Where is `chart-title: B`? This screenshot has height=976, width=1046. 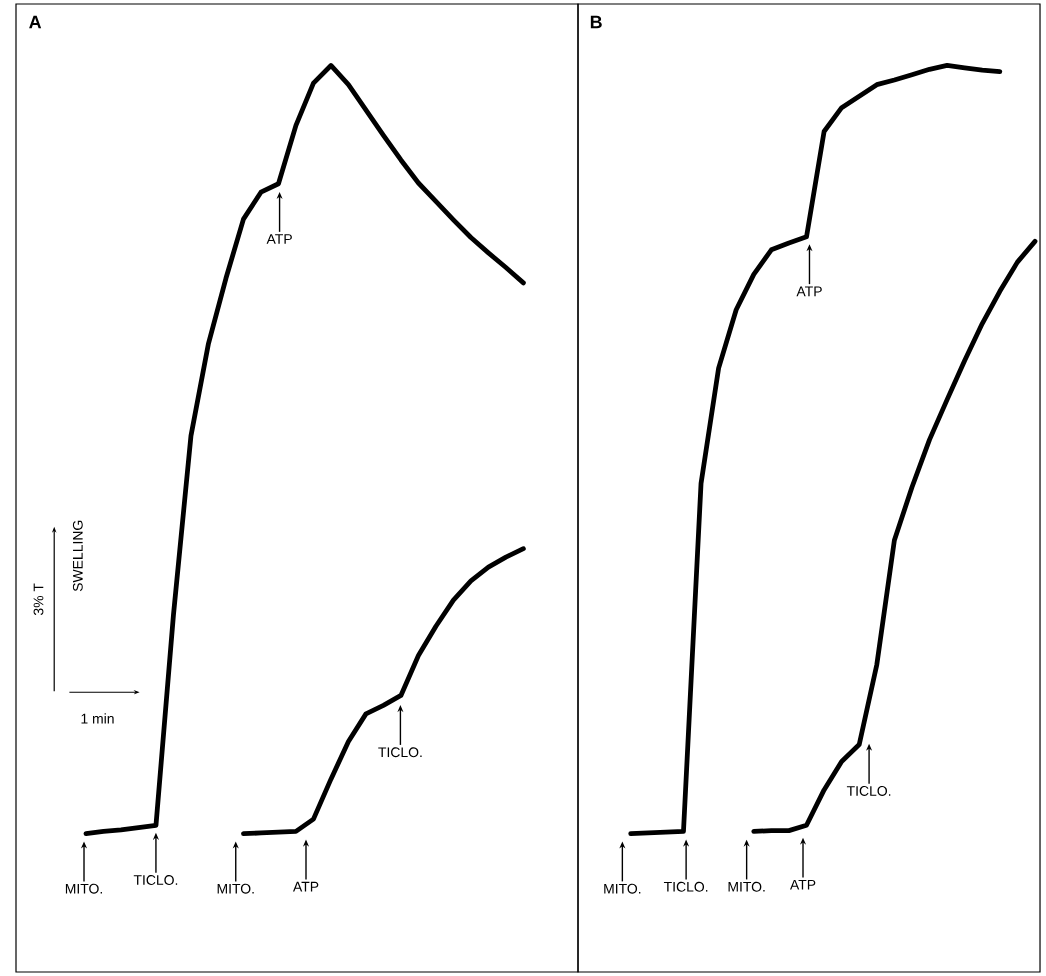 chart-title: B is located at coordinates (596, 22).